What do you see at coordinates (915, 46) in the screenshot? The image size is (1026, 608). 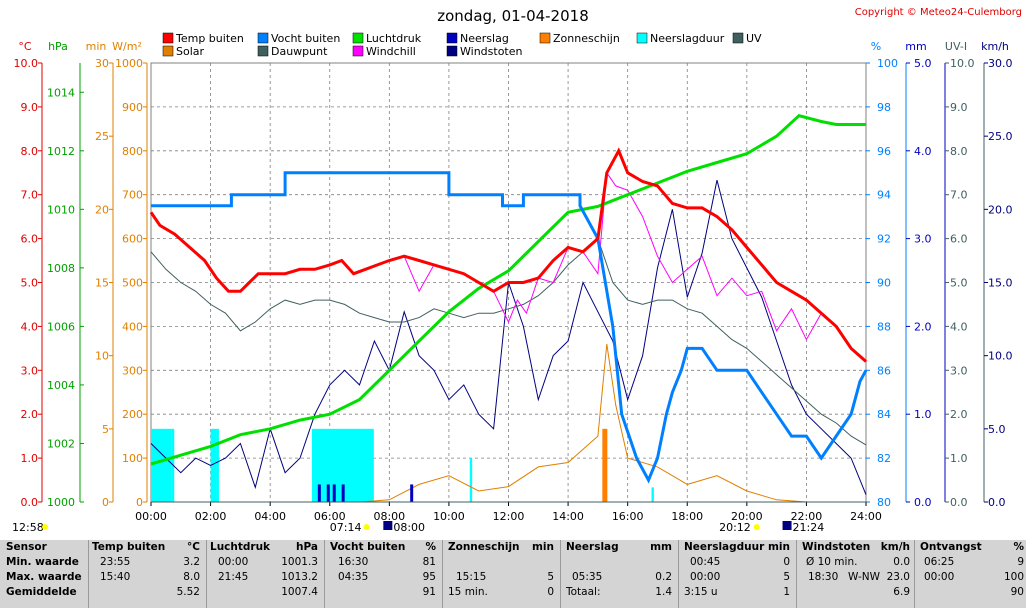 I see `axis-unit-mm: mm` at bounding box center [915, 46].